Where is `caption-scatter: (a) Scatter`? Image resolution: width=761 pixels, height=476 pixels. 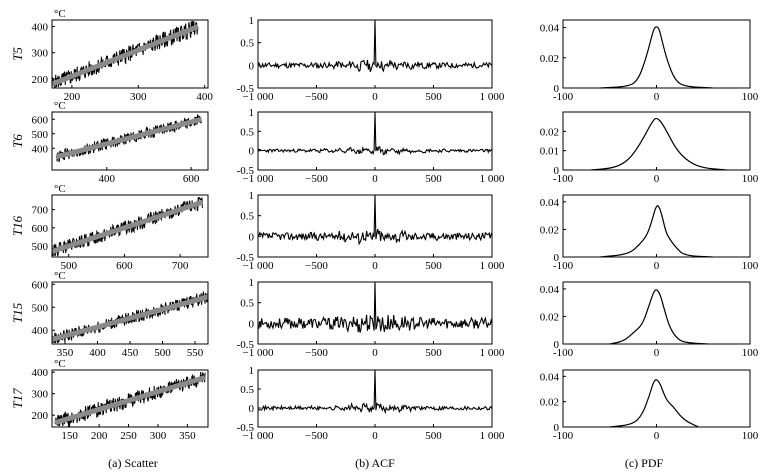 caption-scatter: (a) Scatter is located at coordinates (133, 463).